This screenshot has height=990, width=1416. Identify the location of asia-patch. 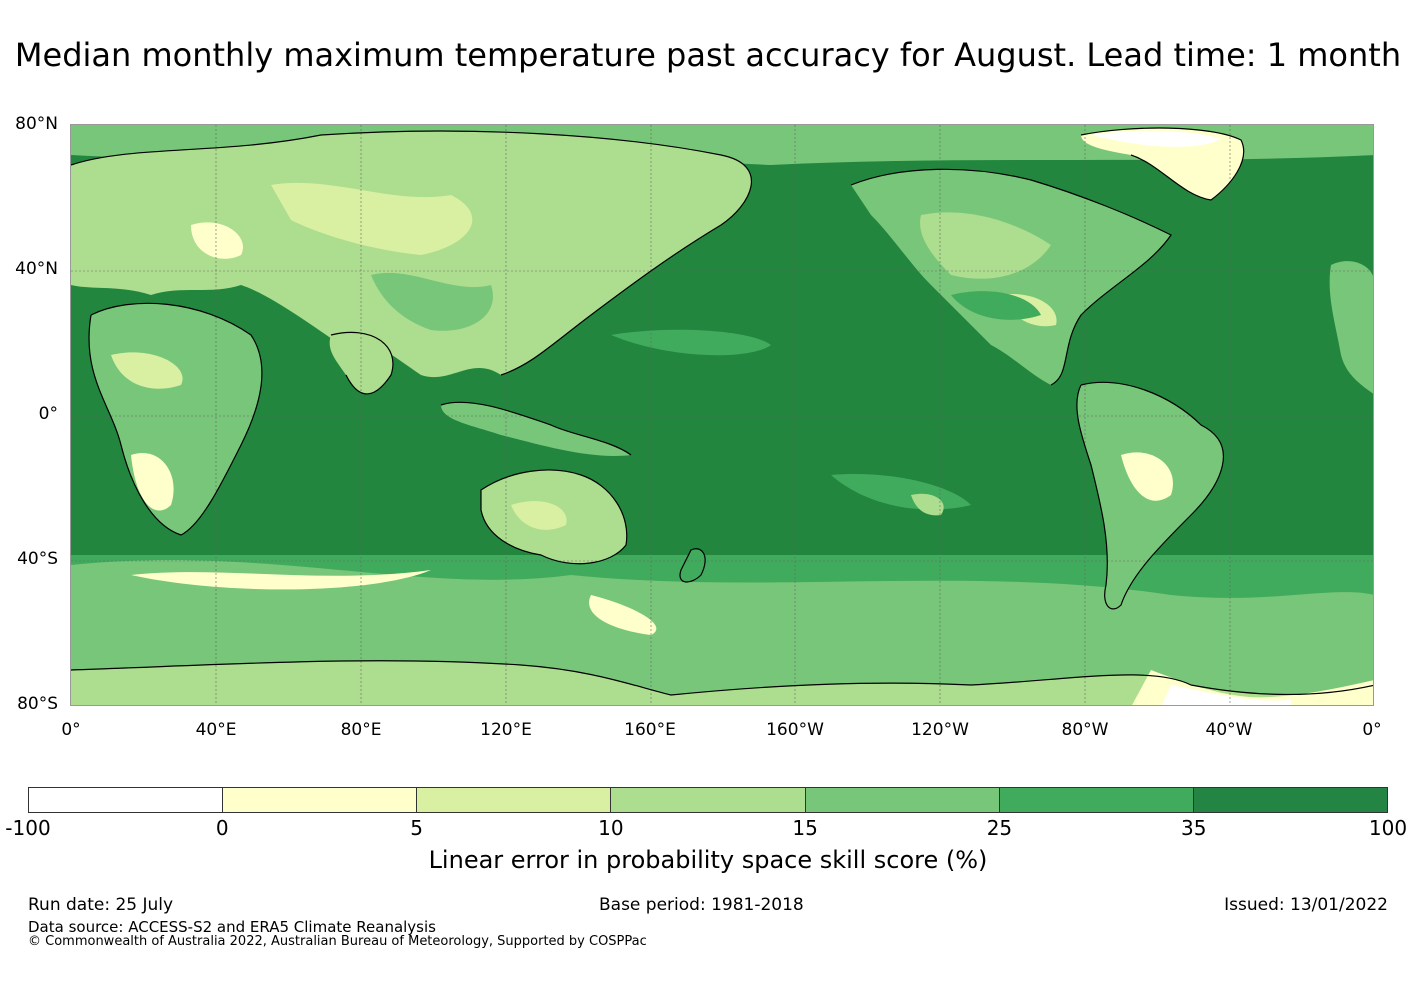
(432, 301).